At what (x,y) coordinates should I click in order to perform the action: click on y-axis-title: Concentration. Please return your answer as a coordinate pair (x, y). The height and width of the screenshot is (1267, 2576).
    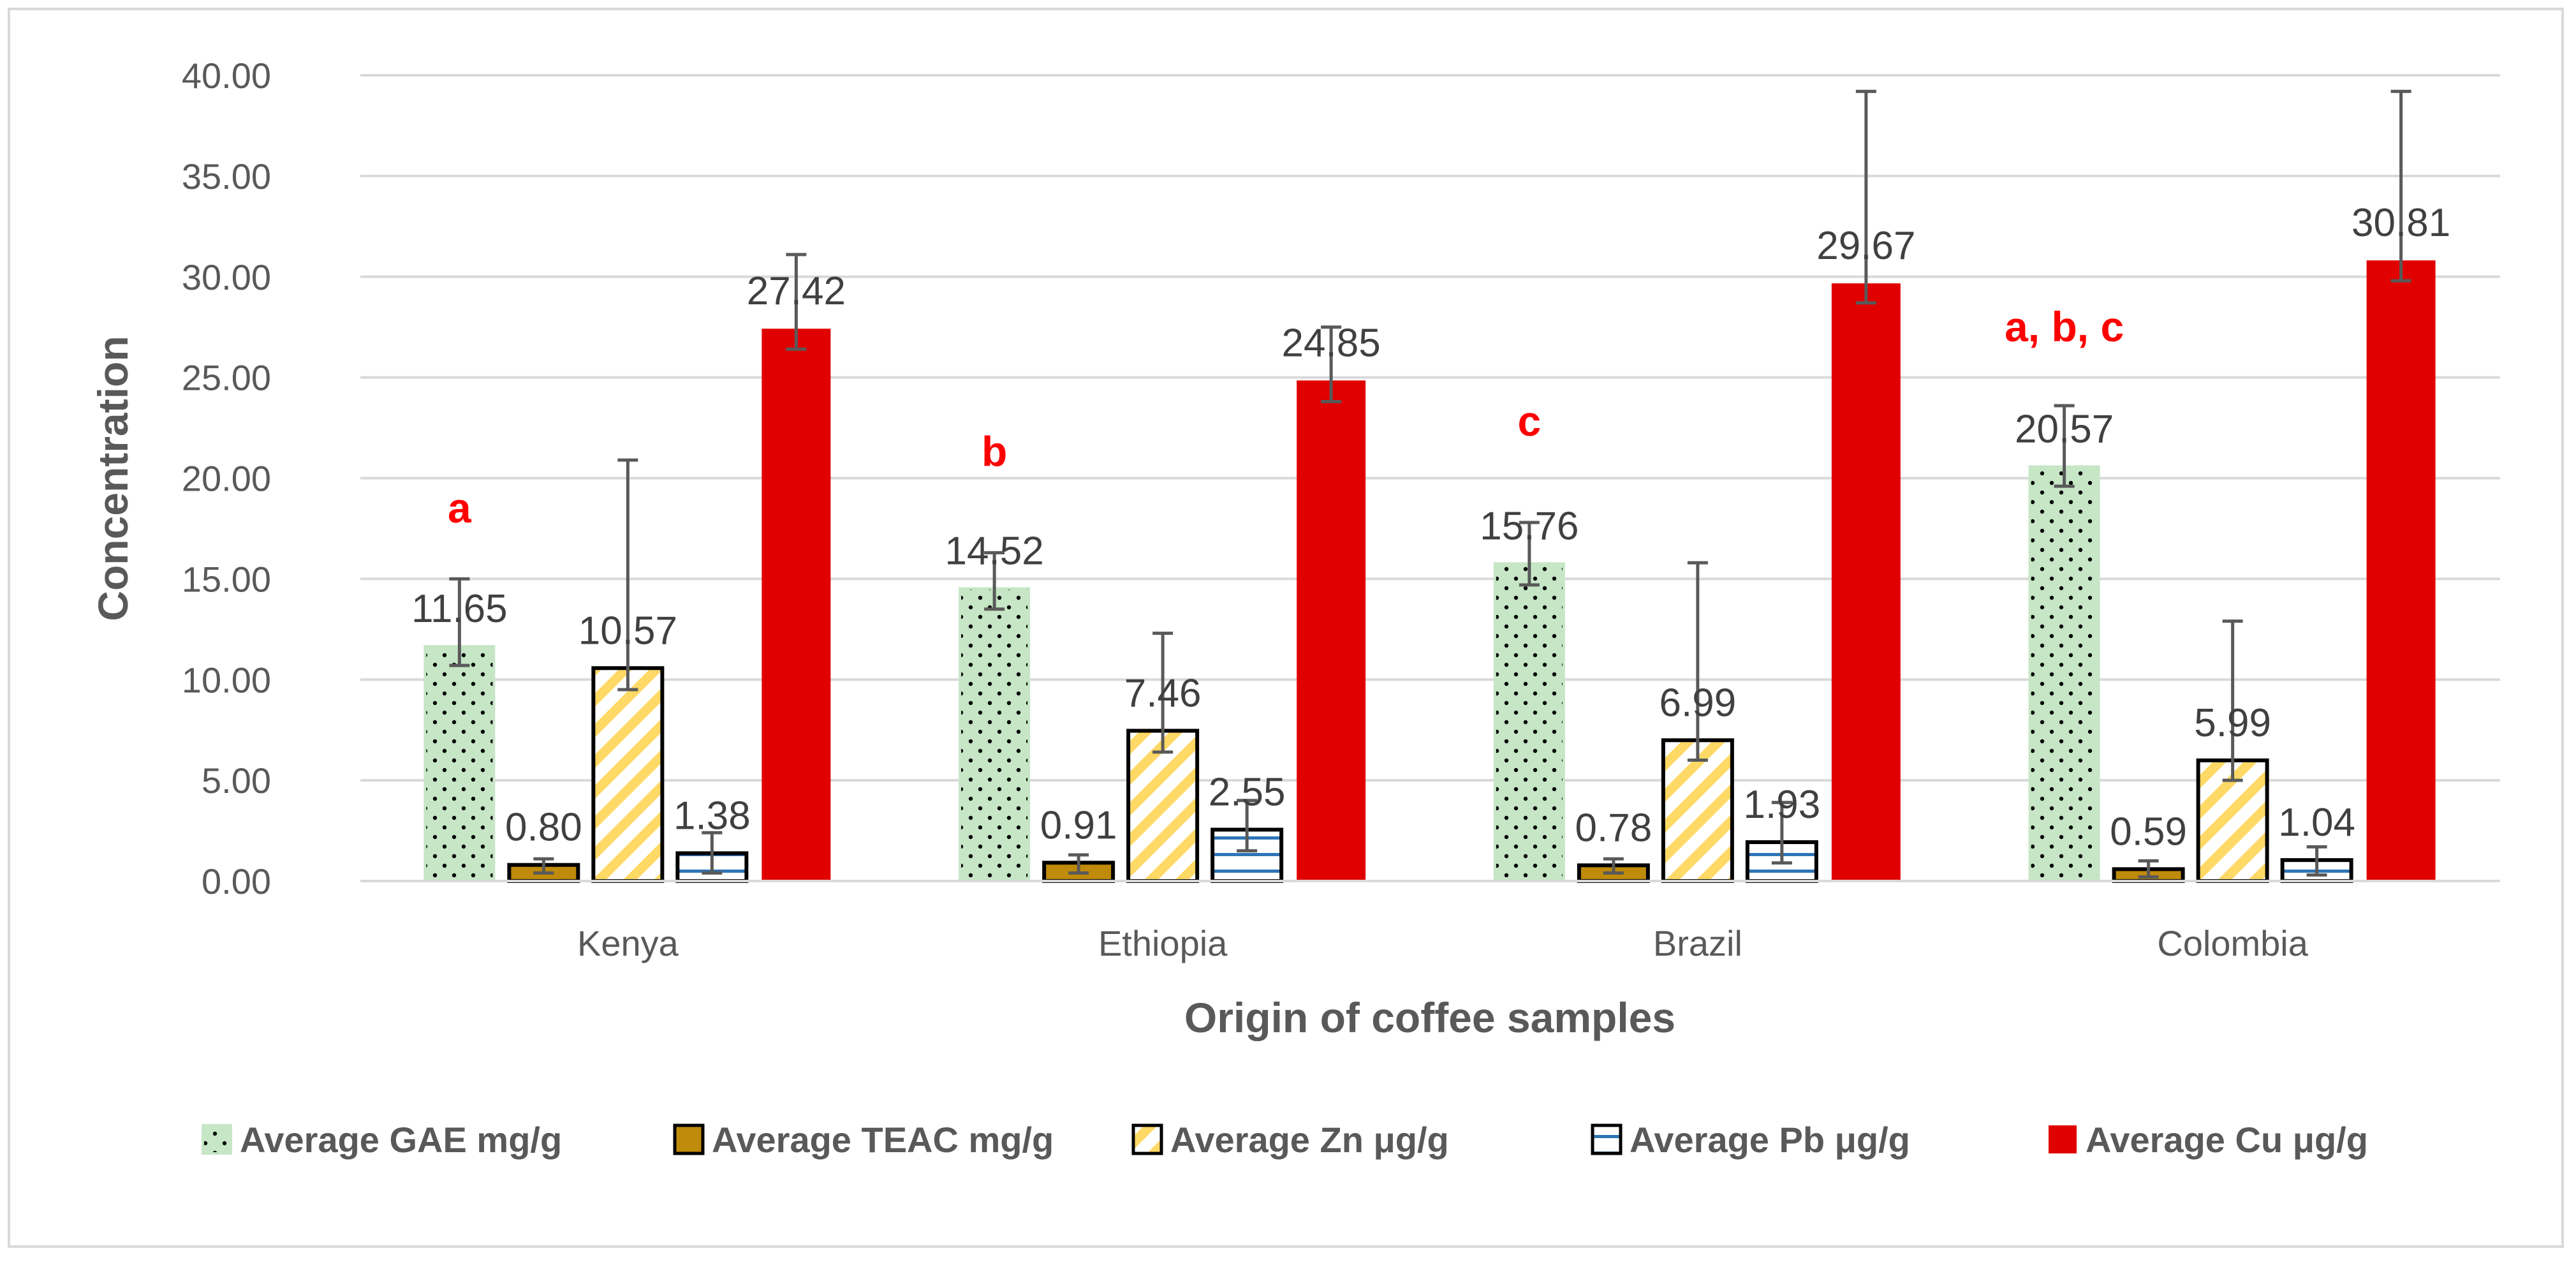
    Looking at the image, I should click on (112, 478).